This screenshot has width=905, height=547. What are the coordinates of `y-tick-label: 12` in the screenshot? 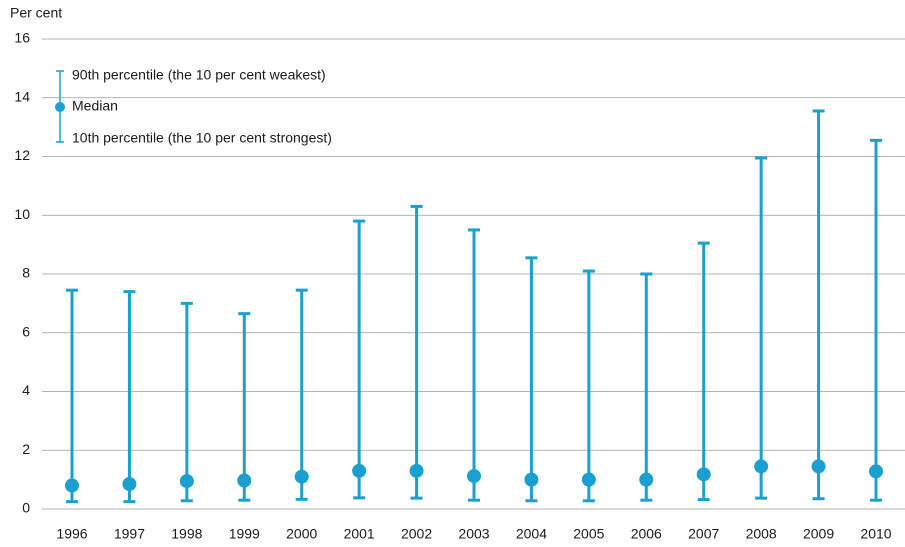 It's located at (22, 155).